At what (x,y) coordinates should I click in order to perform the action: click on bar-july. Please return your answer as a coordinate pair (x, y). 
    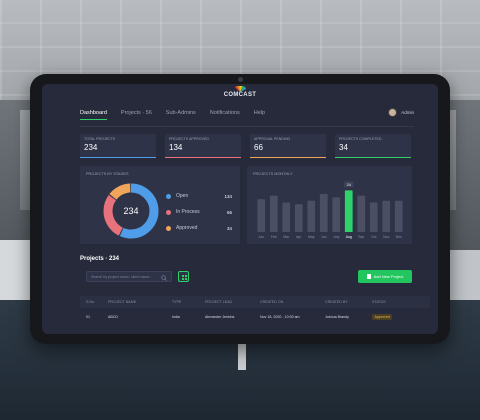
    Looking at the image, I should click on (336, 214).